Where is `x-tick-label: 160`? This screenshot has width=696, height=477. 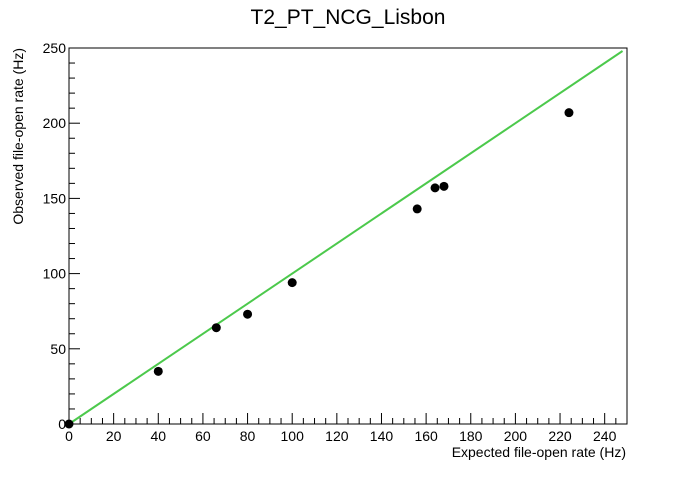 x-tick-label: 160 is located at coordinates (426, 436).